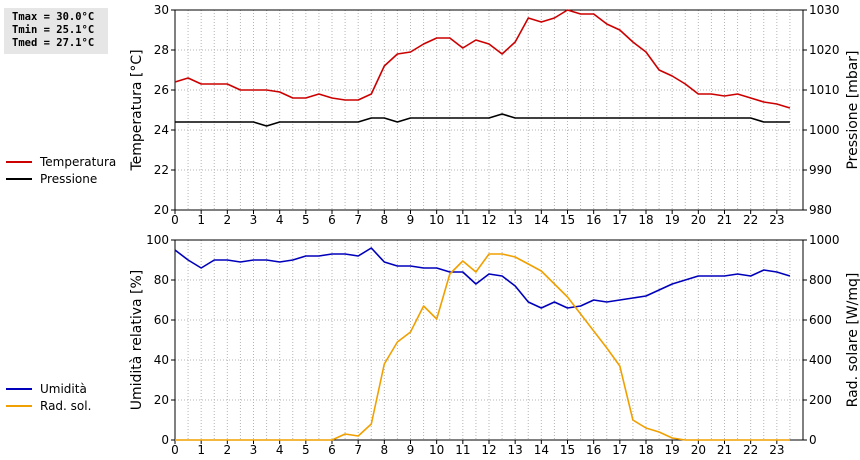  I want to click on series-line-umidit, so click(482, 278).